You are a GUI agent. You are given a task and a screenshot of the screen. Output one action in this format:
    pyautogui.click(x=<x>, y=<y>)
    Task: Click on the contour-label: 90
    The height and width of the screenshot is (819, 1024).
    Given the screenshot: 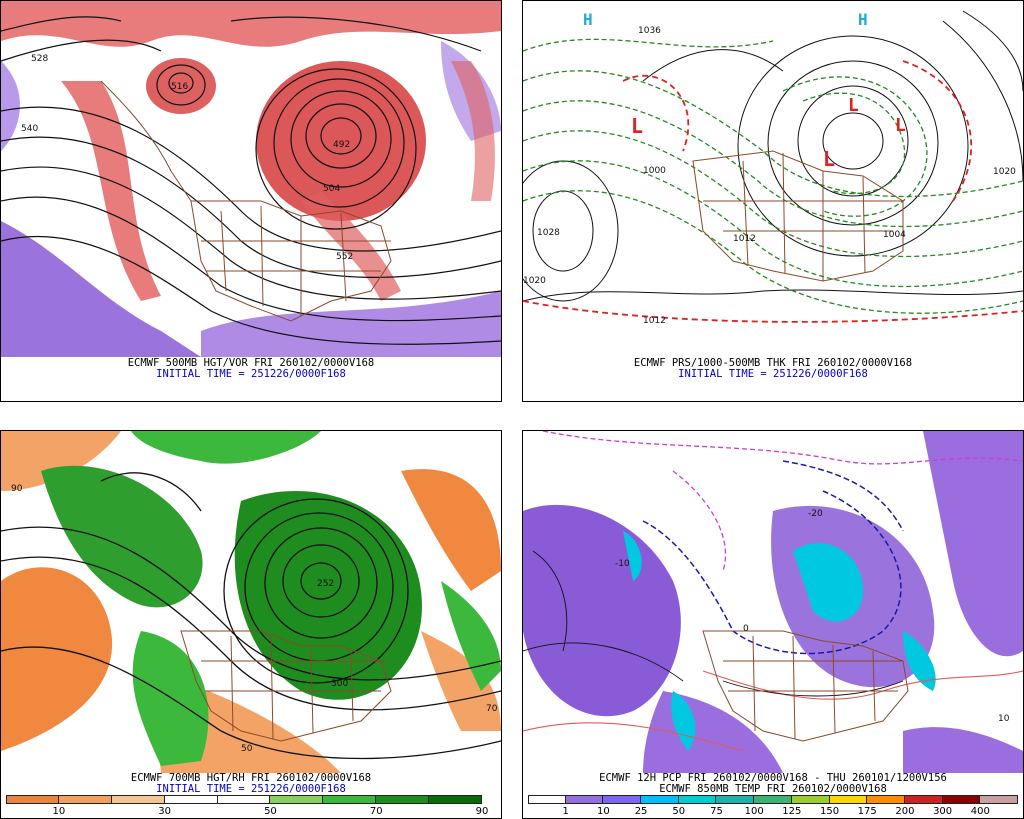 What is the action you would take?
    pyautogui.click(x=17, y=489)
    